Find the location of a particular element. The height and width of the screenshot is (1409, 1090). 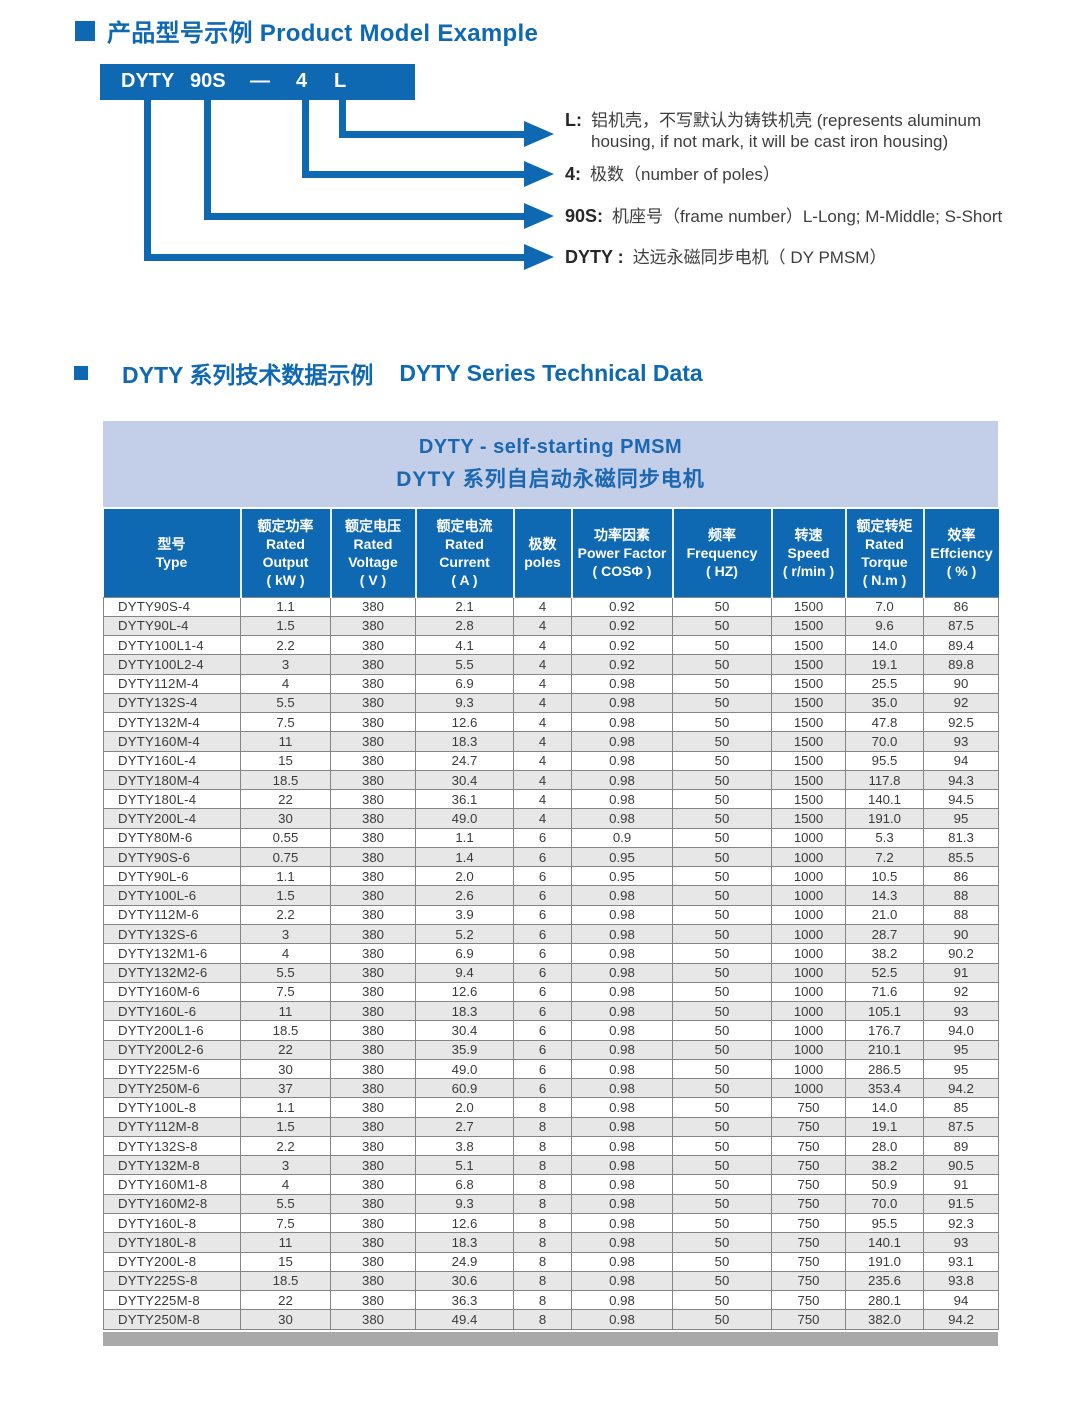

value-cell: 9.3 is located at coordinates (464, 703).